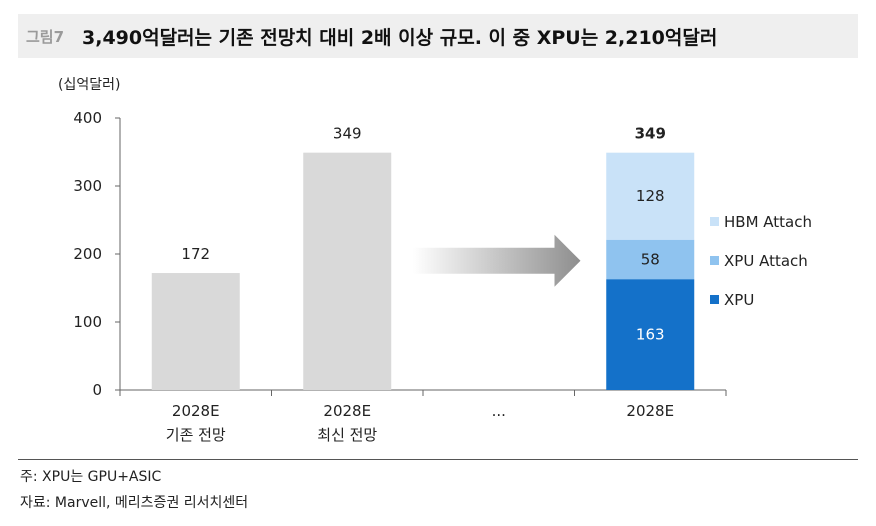 The height and width of the screenshot is (526, 876). I want to click on transition-arrow, so click(497, 260).